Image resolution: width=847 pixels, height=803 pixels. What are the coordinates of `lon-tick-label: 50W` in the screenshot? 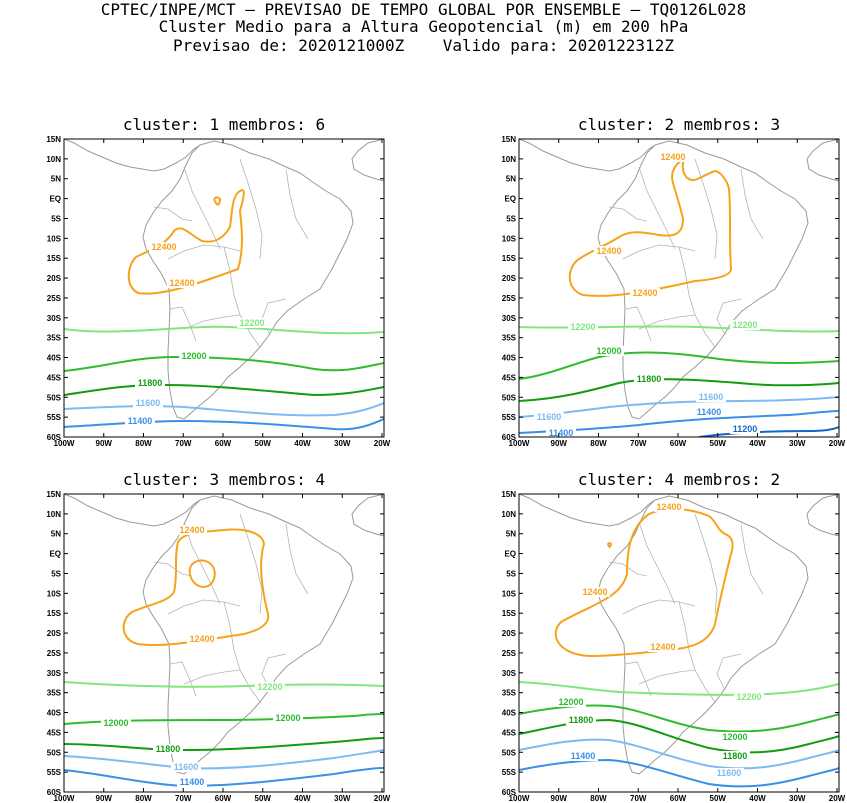 It's located at (263, 798).